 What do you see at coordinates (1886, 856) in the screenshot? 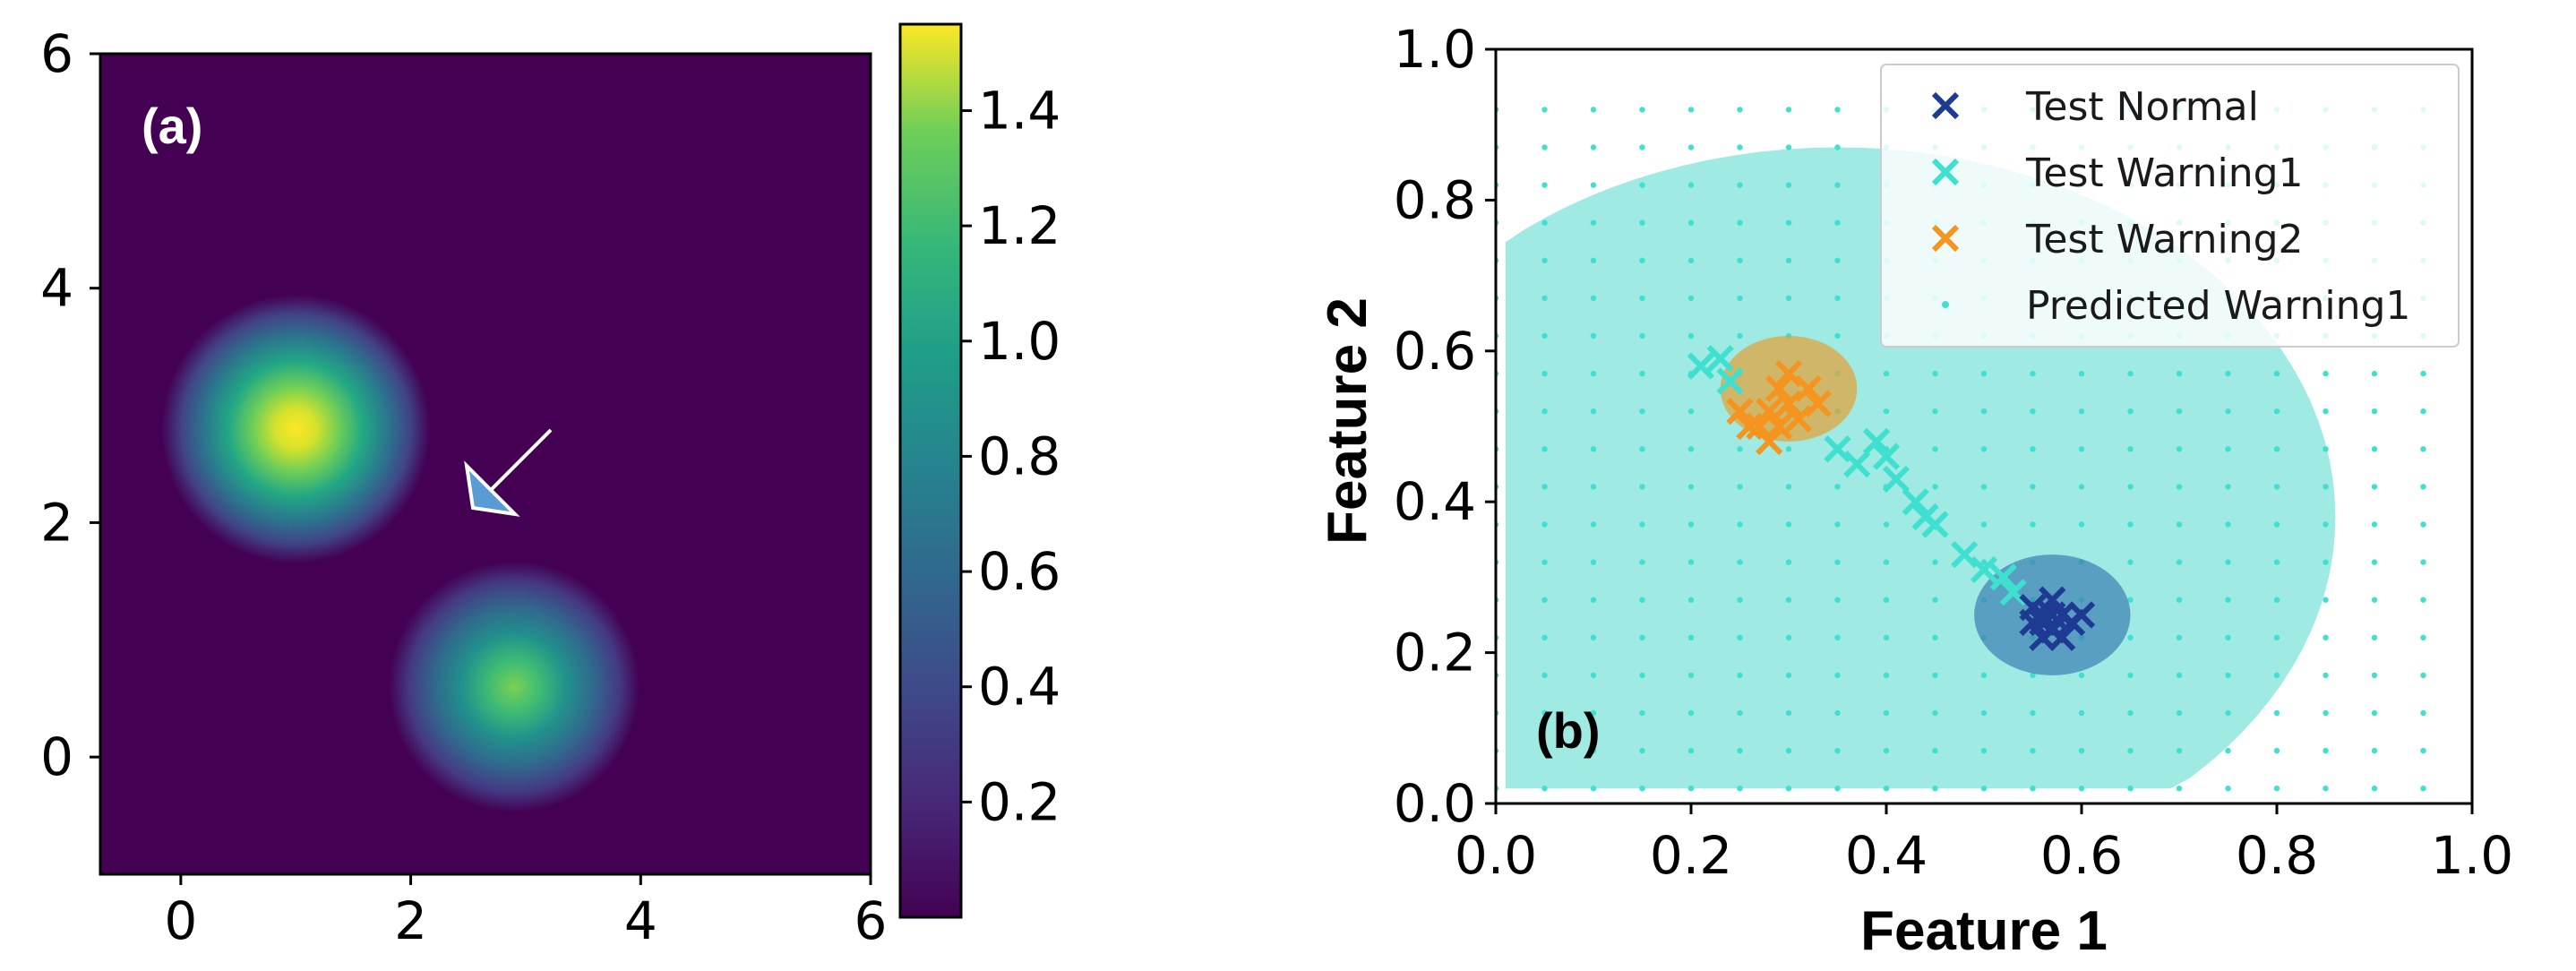
I see `x-tick-label: 0.4` at bounding box center [1886, 856].